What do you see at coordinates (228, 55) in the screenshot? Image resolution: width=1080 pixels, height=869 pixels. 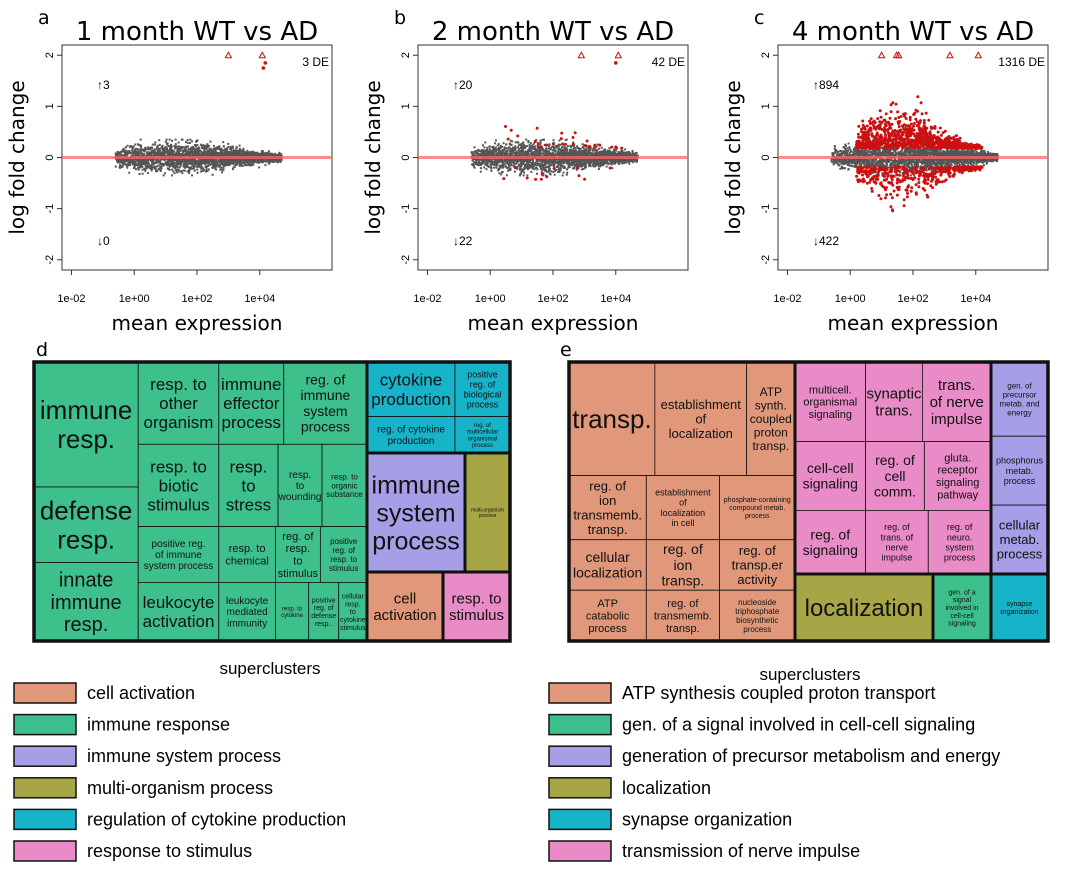 I see `de-triangle-marker` at bounding box center [228, 55].